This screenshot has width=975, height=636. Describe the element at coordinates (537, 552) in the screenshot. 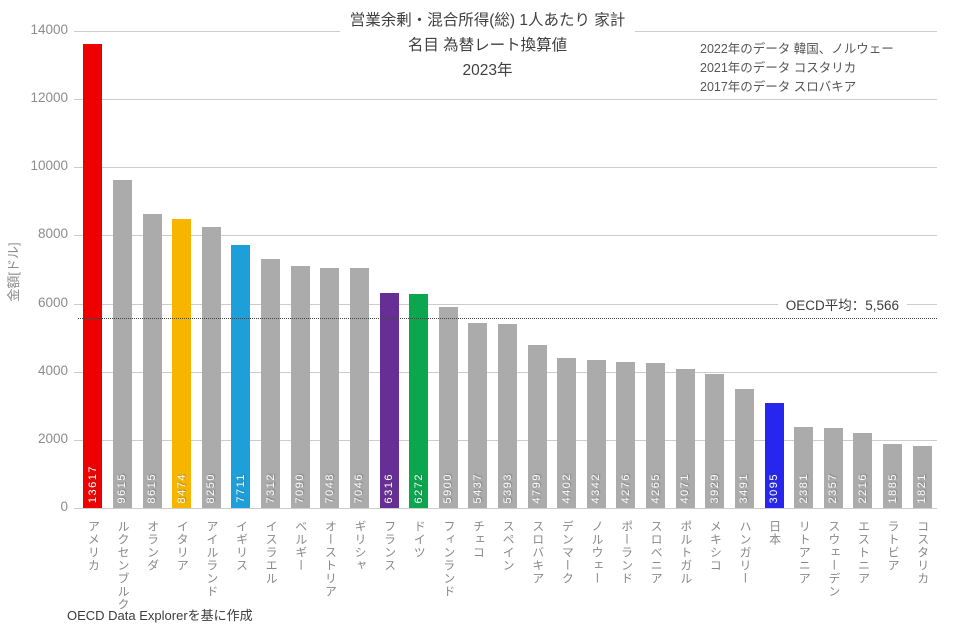

I see `category-slot: スロバキア` at that location.